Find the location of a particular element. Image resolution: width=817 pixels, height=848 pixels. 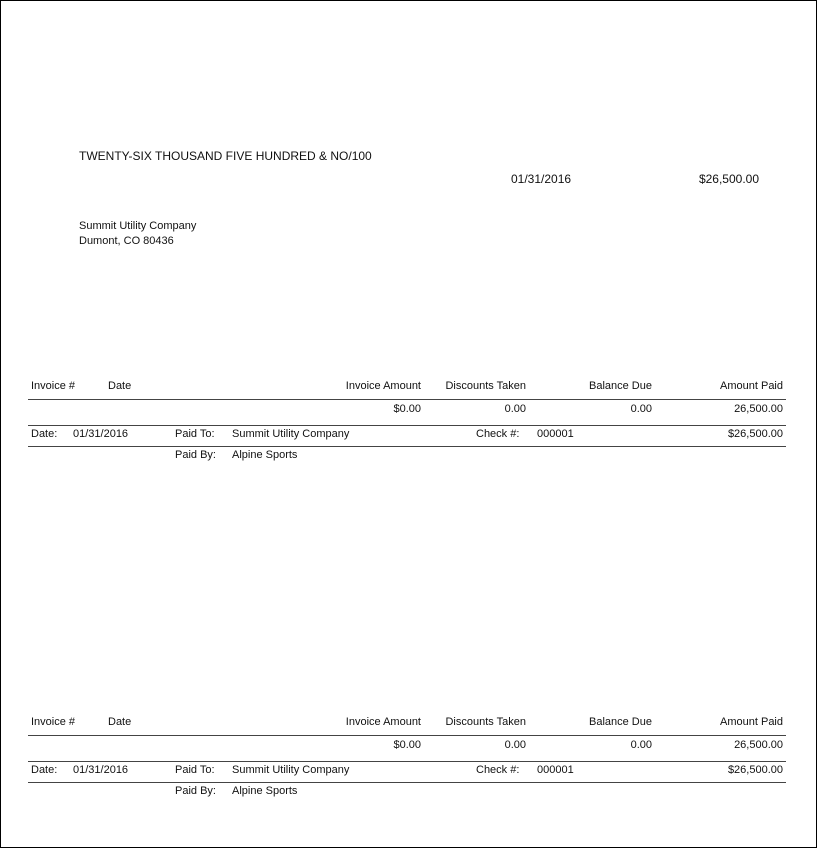

payee-name: Summit Utility Company is located at coordinates (138, 226).